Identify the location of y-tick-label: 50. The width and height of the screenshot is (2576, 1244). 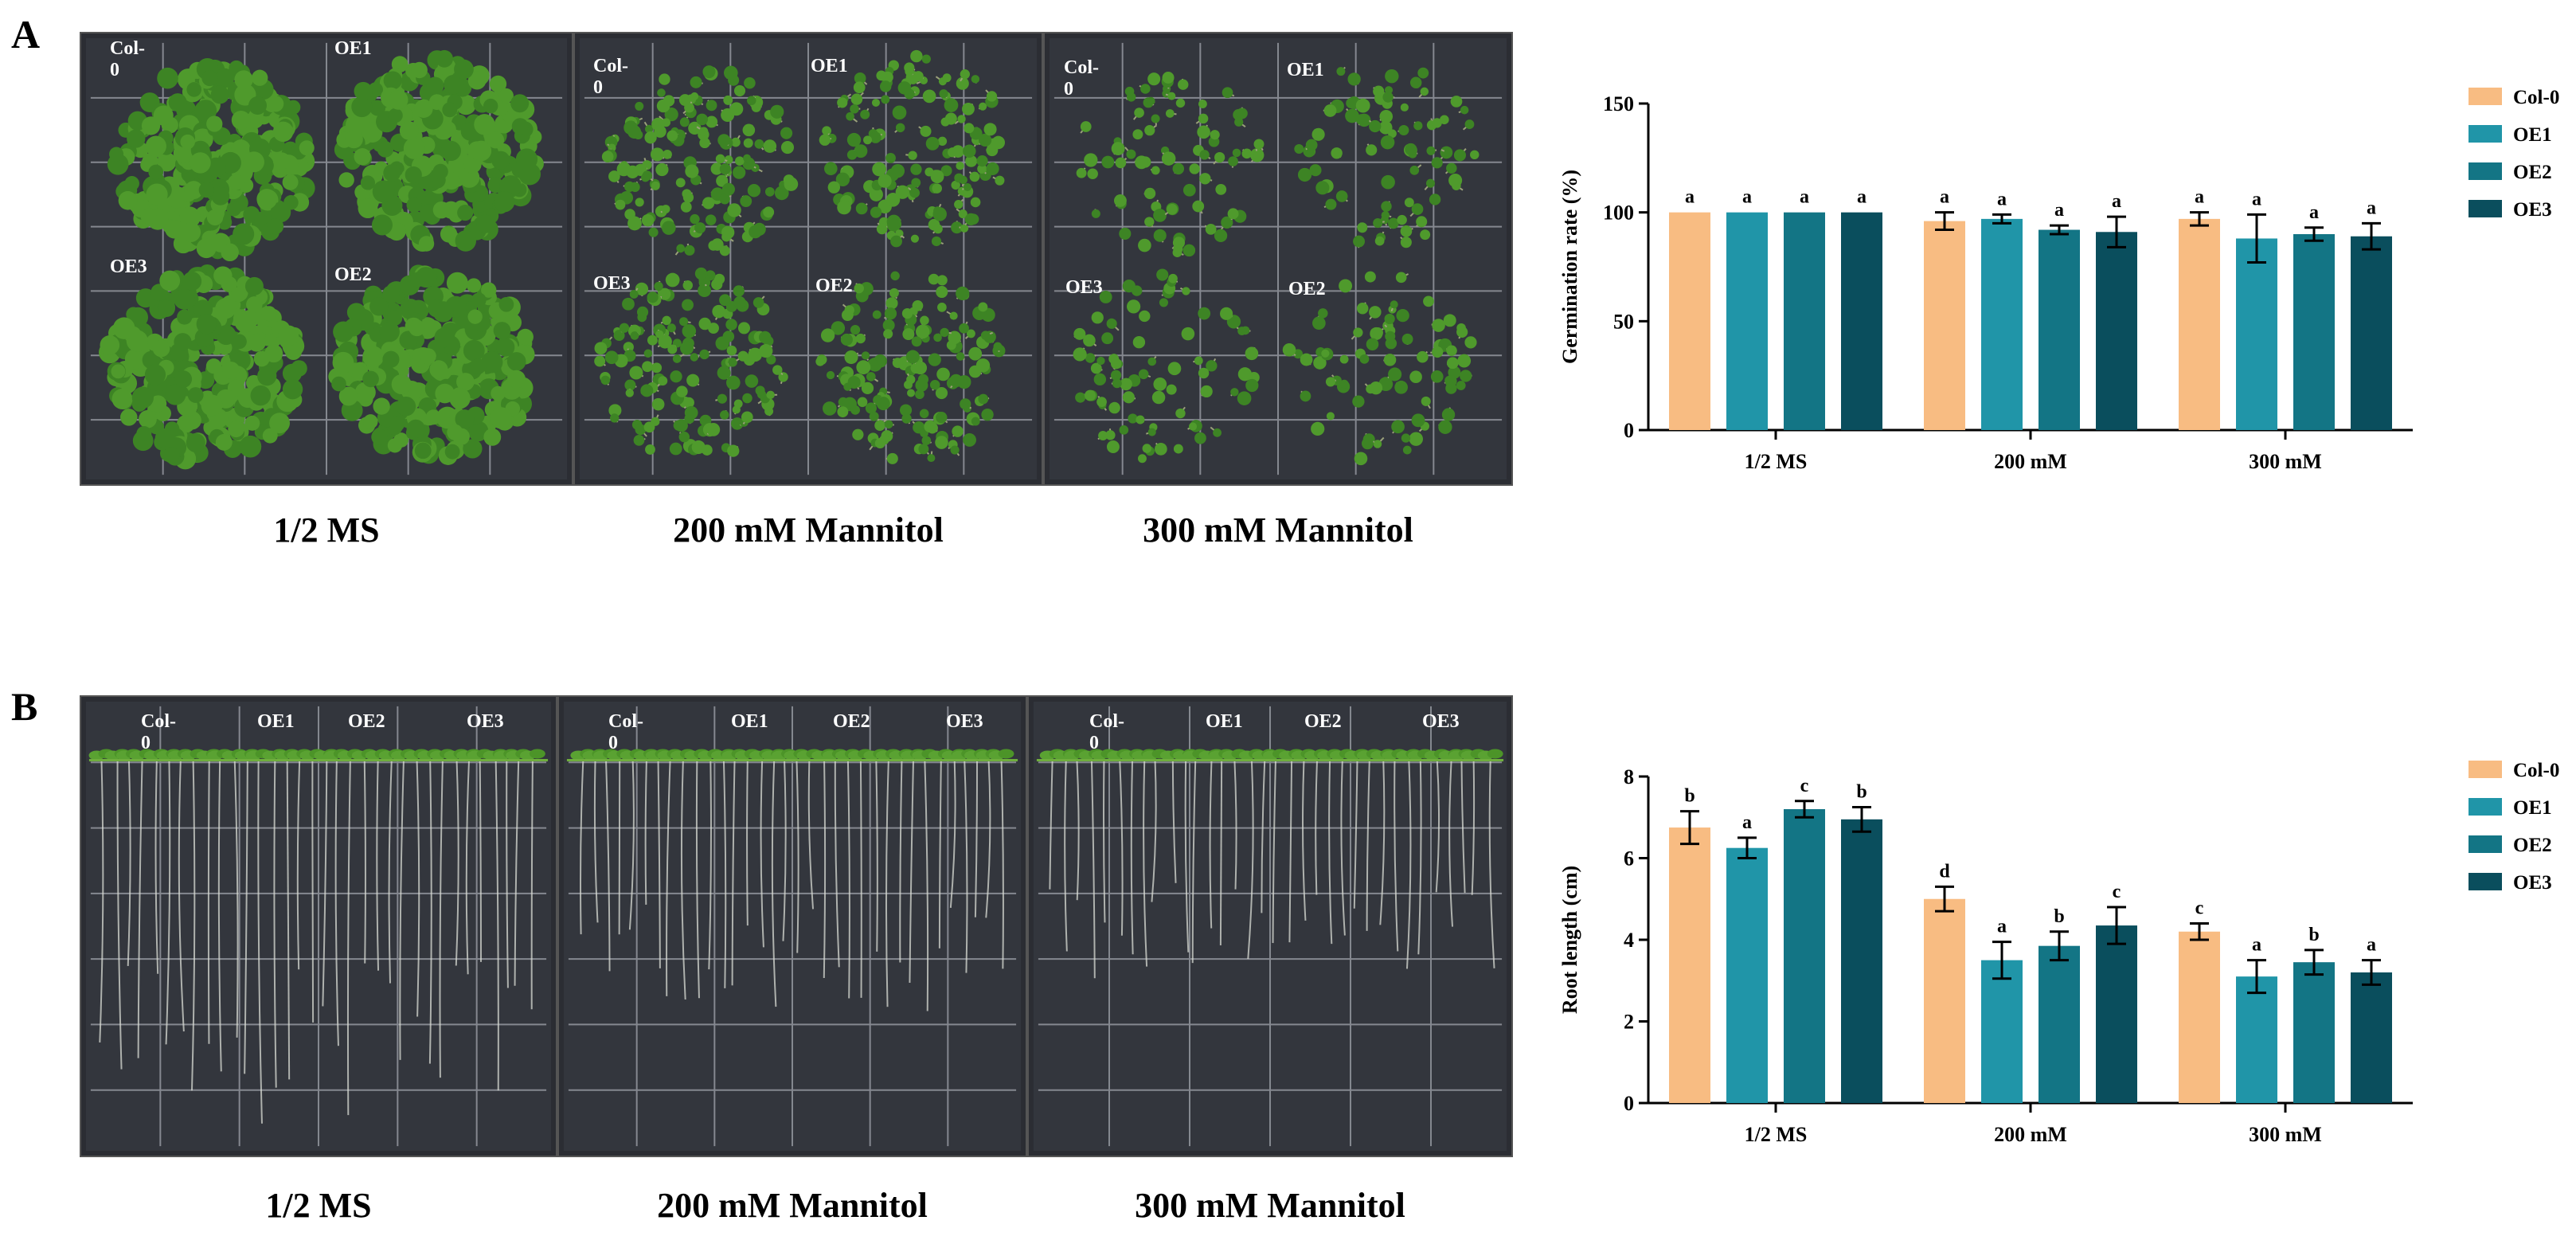
(1623, 321).